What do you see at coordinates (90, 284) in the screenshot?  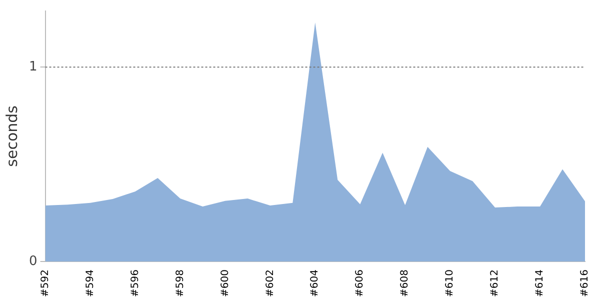 I see `x-tick-label: #594` at bounding box center [90, 284].